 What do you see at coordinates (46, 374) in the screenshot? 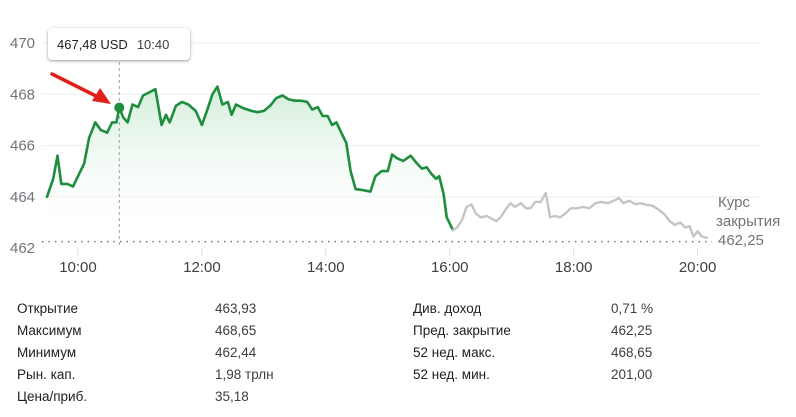
I see `stat-label: Рын. кап.` at bounding box center [46, 374].